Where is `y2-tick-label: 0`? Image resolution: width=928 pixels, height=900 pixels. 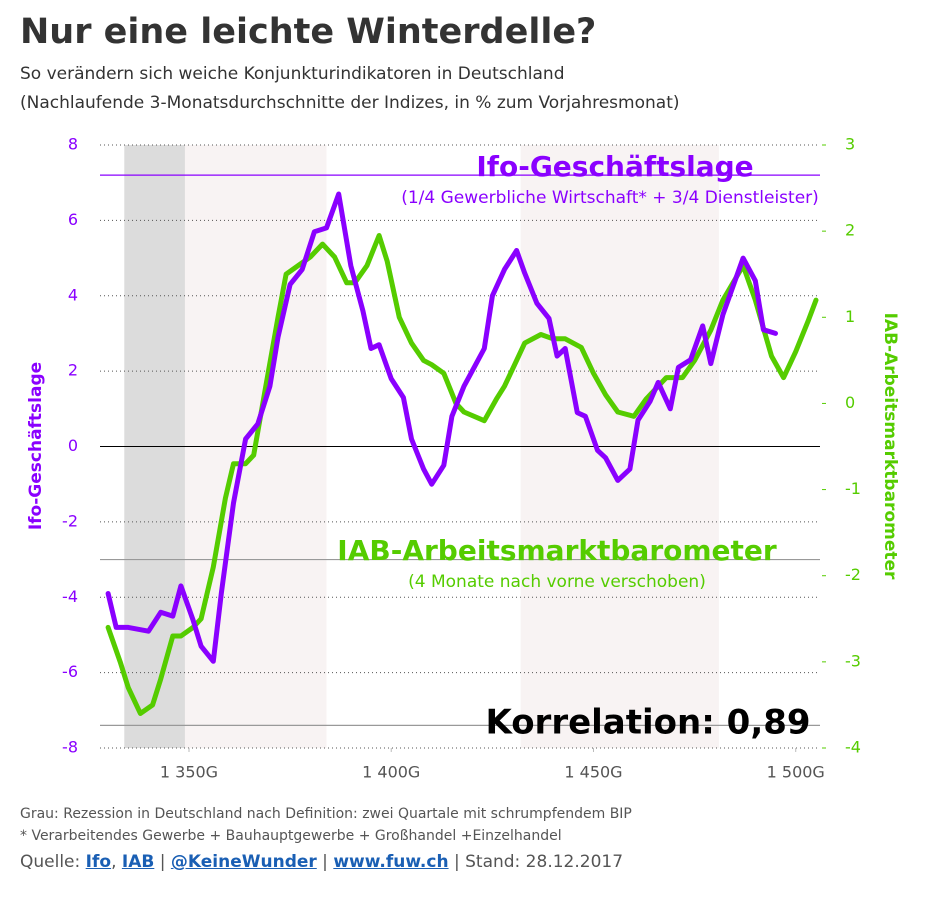 y2-tick-label: 0 is located at coordinates (850, 402).